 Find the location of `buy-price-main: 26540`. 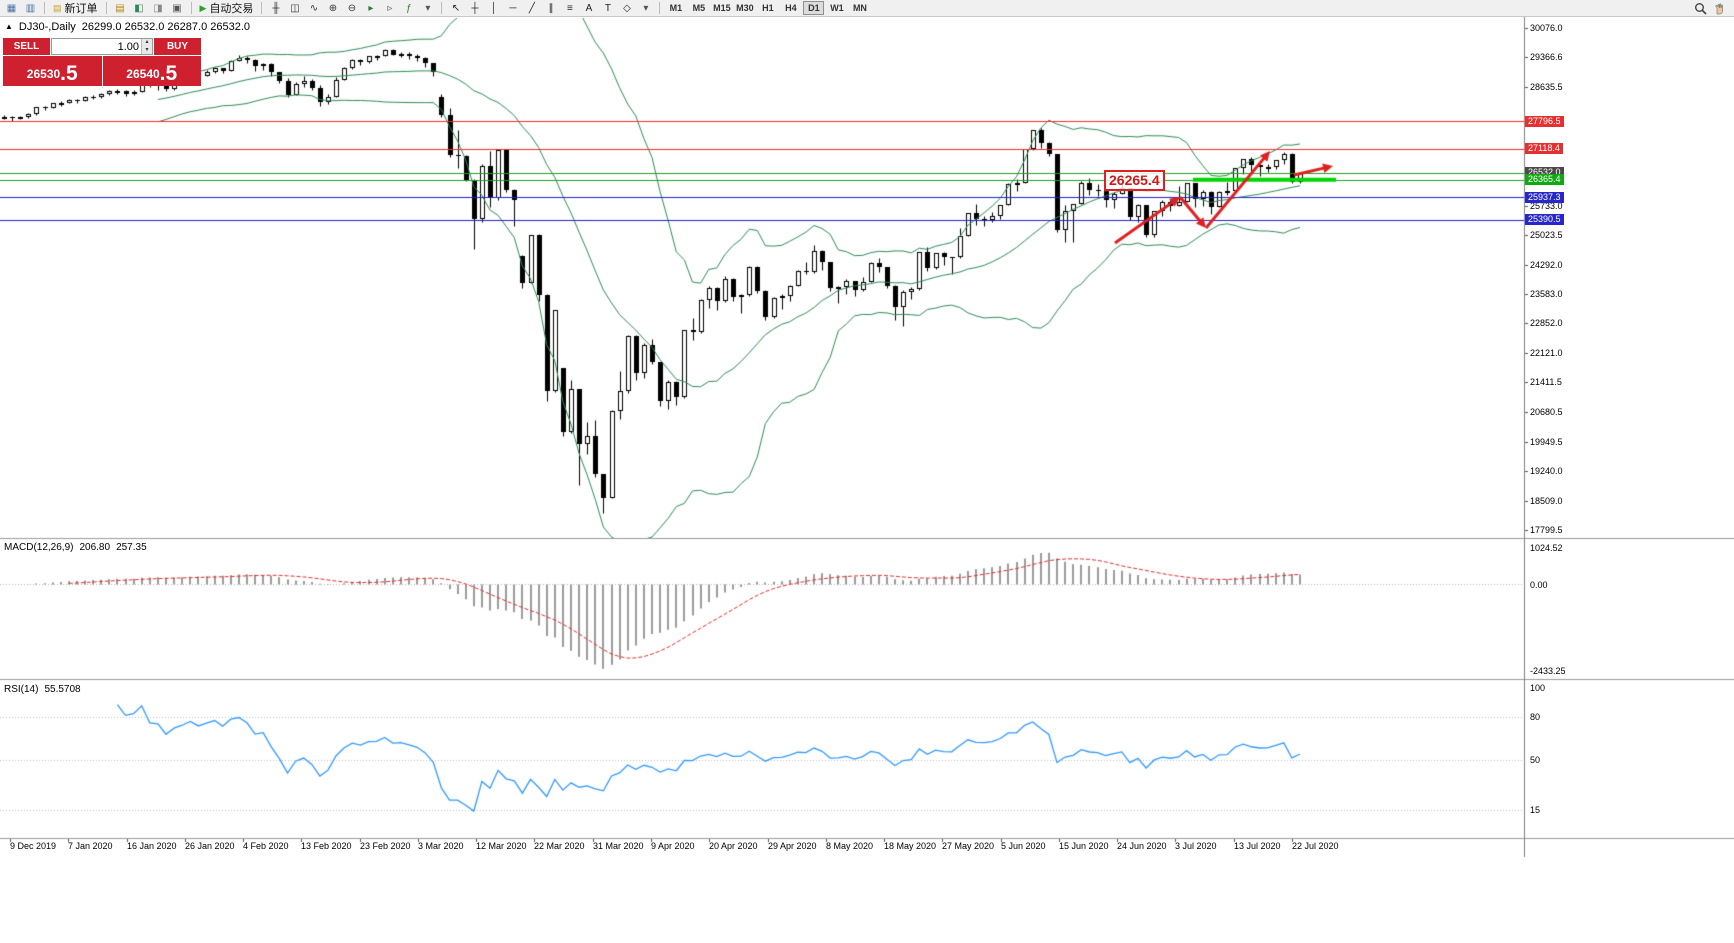

buy-price-main: 26540 is located at coordinates (143, 74).